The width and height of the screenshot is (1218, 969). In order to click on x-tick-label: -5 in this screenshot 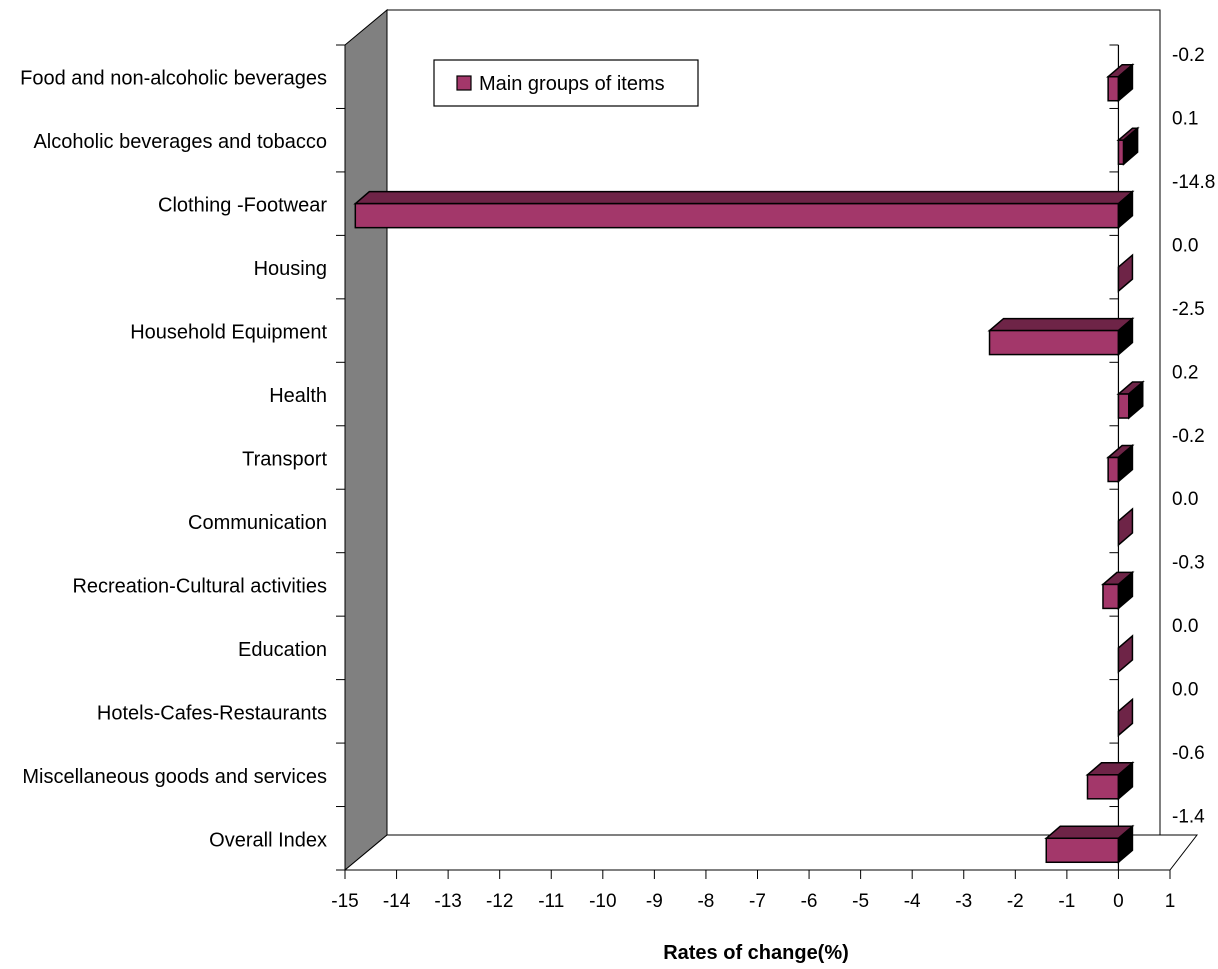, I will do `click(860, 901)`.